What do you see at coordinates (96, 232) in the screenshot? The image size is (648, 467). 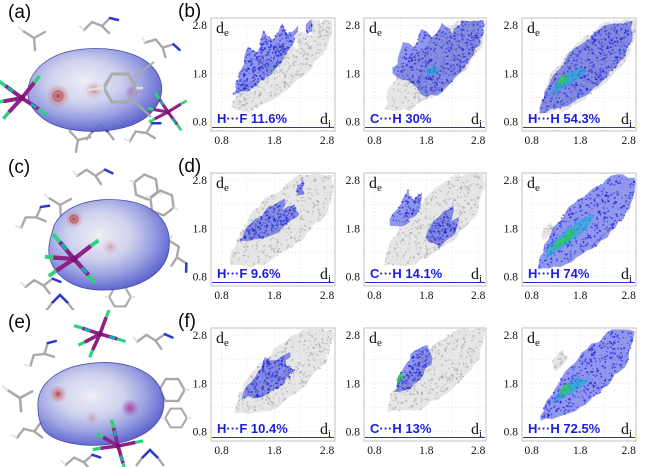 I see `molecule-structure-c` at bounding box center [96, 232].